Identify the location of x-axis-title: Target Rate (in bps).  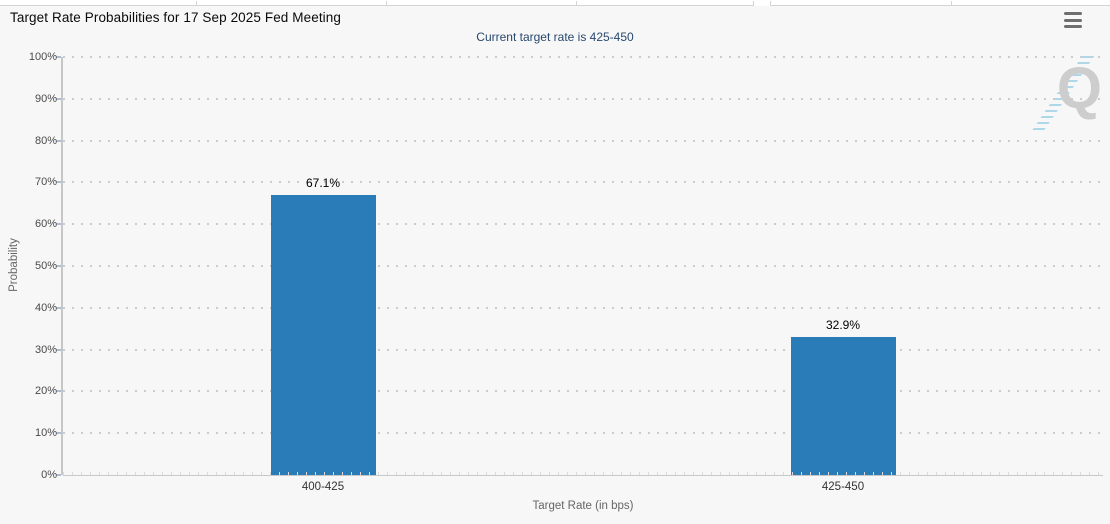
(583, 506).